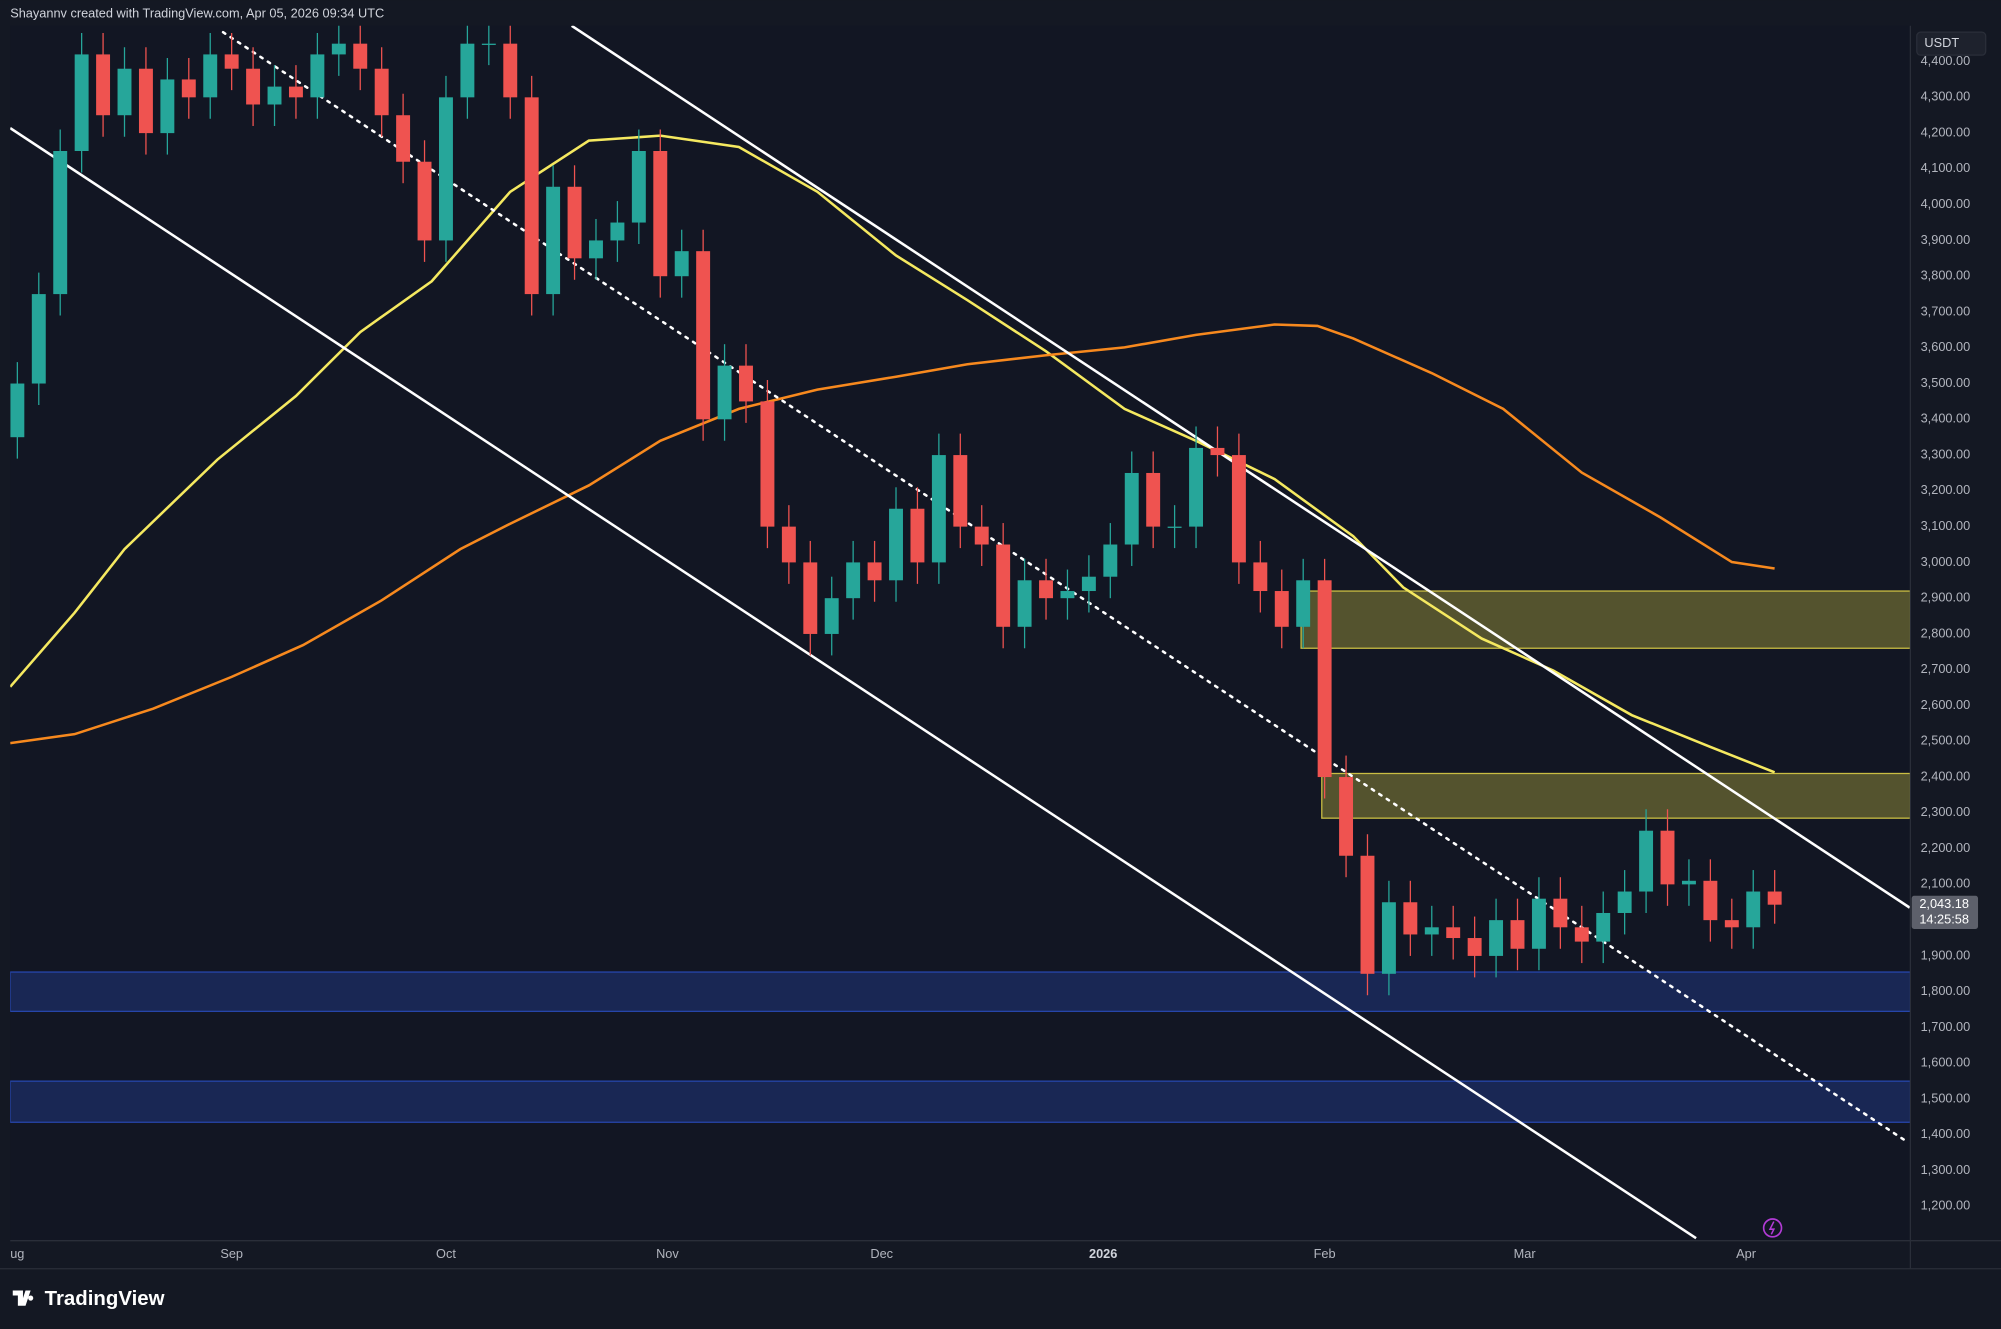 The height and width of the screenshot is (1329, 2001). I want to click on y-tick-label: 4,400.00, so click(1946, 60).